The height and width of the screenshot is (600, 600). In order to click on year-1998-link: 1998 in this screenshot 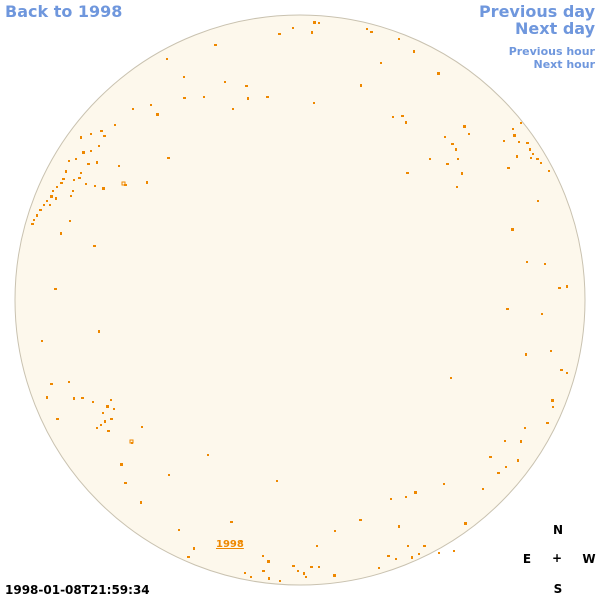, I will do `click(230, 544)`.